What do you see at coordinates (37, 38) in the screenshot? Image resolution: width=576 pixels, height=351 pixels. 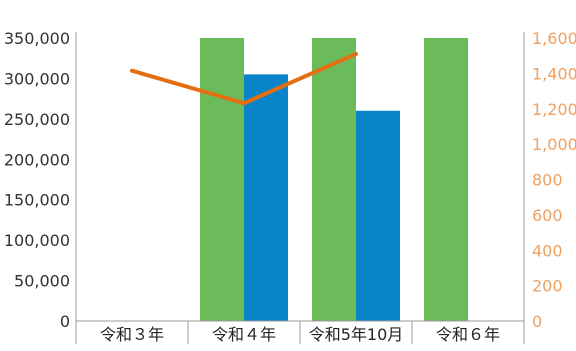 I see `left-tick-label: 350,000` at bounding box center [37, 38].